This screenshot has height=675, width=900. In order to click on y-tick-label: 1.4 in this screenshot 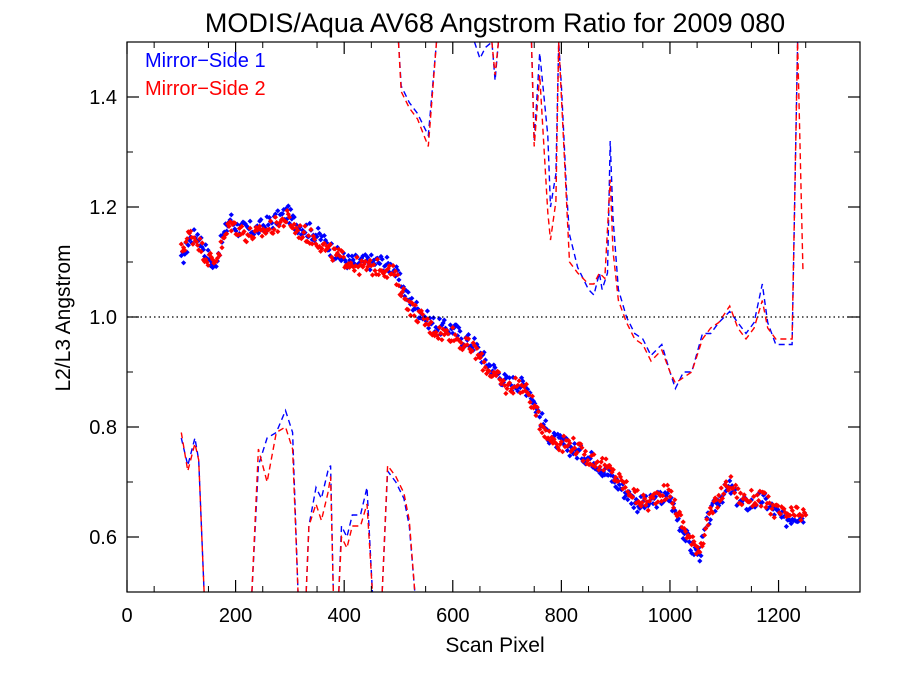, I will do `click(103, 98)`.